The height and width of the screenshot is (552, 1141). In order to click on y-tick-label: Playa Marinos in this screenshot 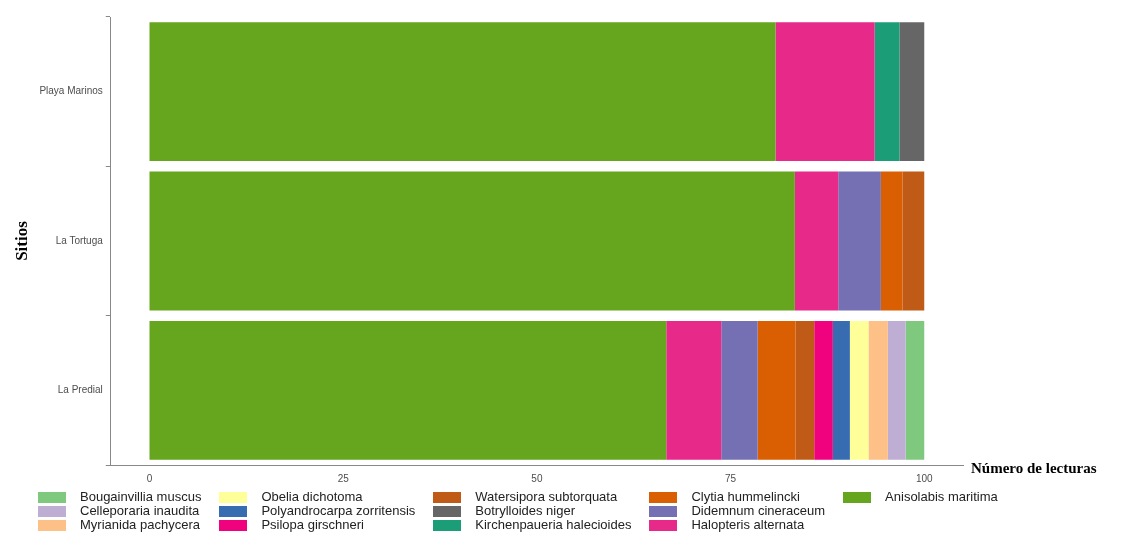, I will do `click(71, 91)`.